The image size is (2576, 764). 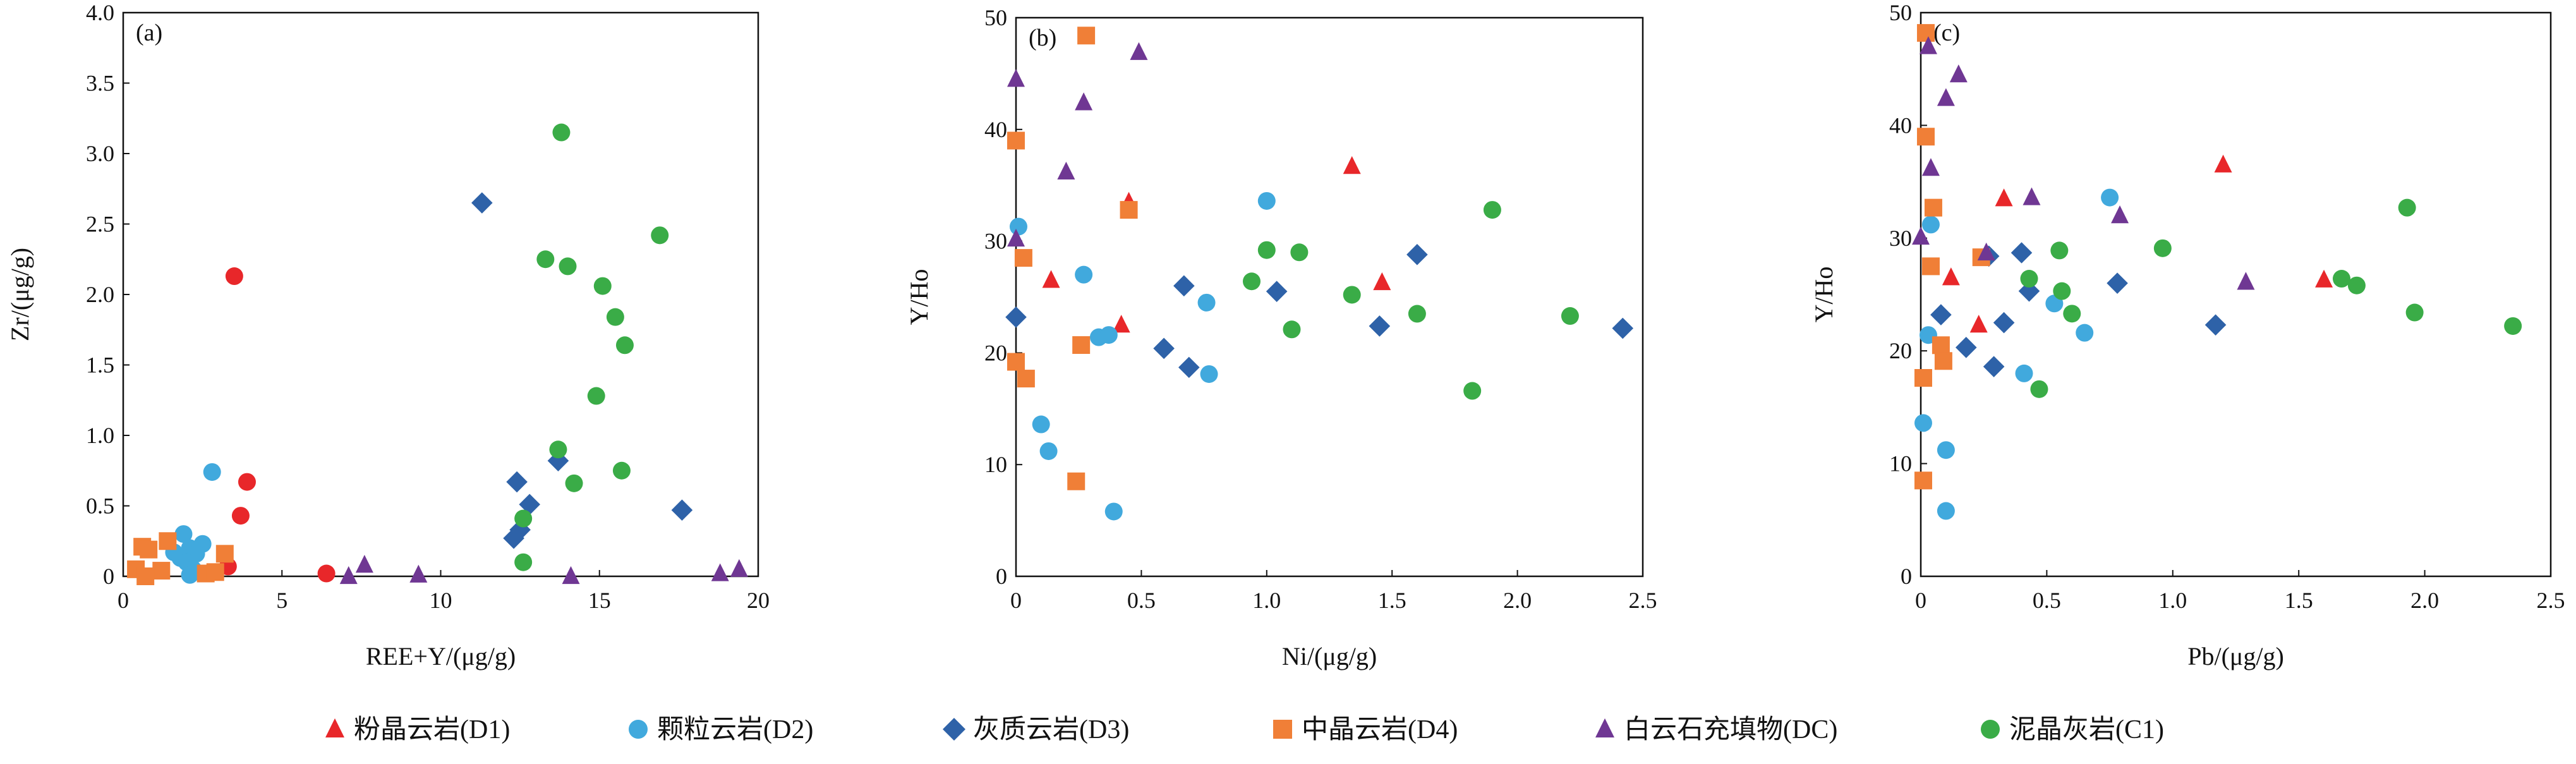 I want to click on y-tick-label: 40, so click(x=995, y=129).